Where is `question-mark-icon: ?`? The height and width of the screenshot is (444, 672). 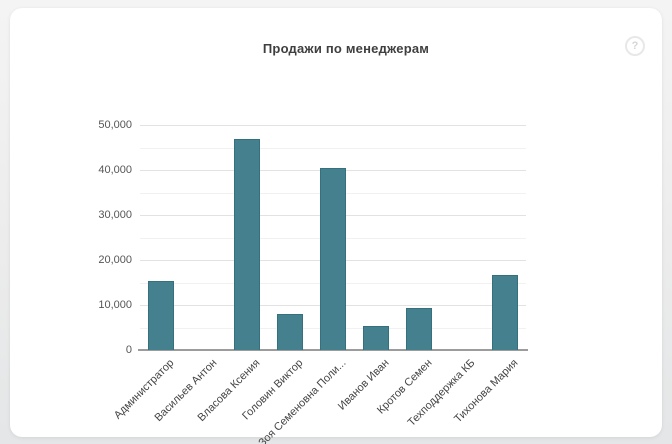
question-mark-icon: ? is located at coordinates (635, 46).